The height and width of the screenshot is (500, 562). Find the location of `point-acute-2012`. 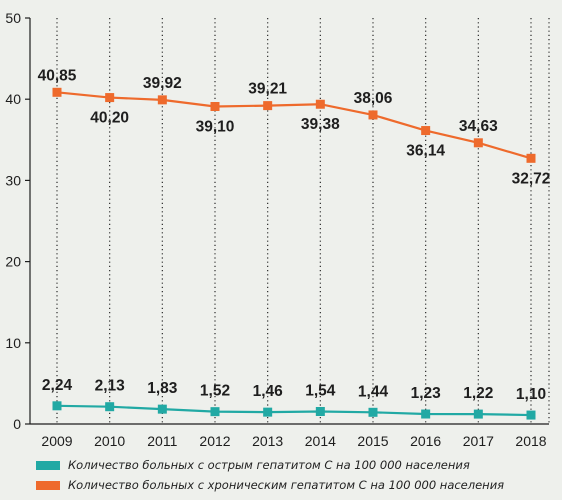

point-acute-2012 is located at coordinates (215, 412).